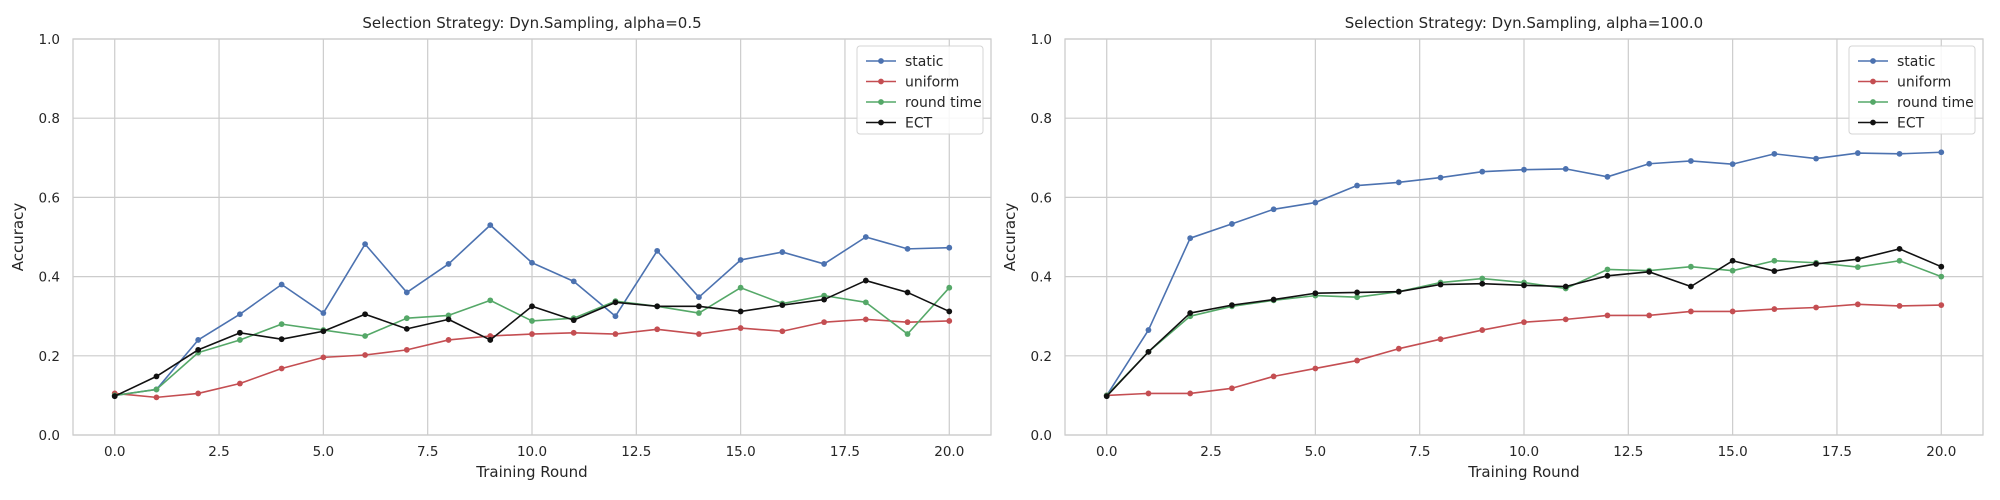 This screenshot has width=2000, height=500. Describe the element at coordinates (49, 357) in the screenshot. I see `y-tick-label: 0.2` at that location.